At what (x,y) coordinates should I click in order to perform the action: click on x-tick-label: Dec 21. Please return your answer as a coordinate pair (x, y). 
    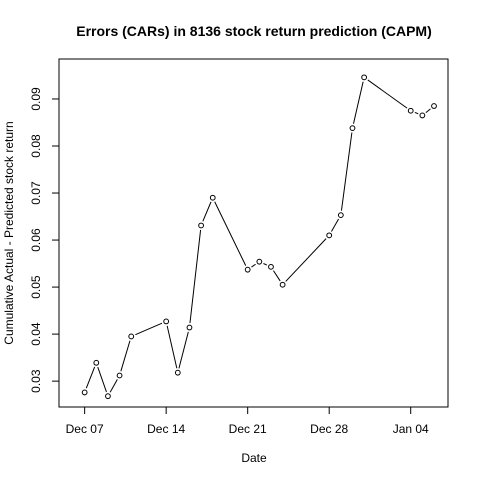
    Looking at the image, I should click on (248, 429).